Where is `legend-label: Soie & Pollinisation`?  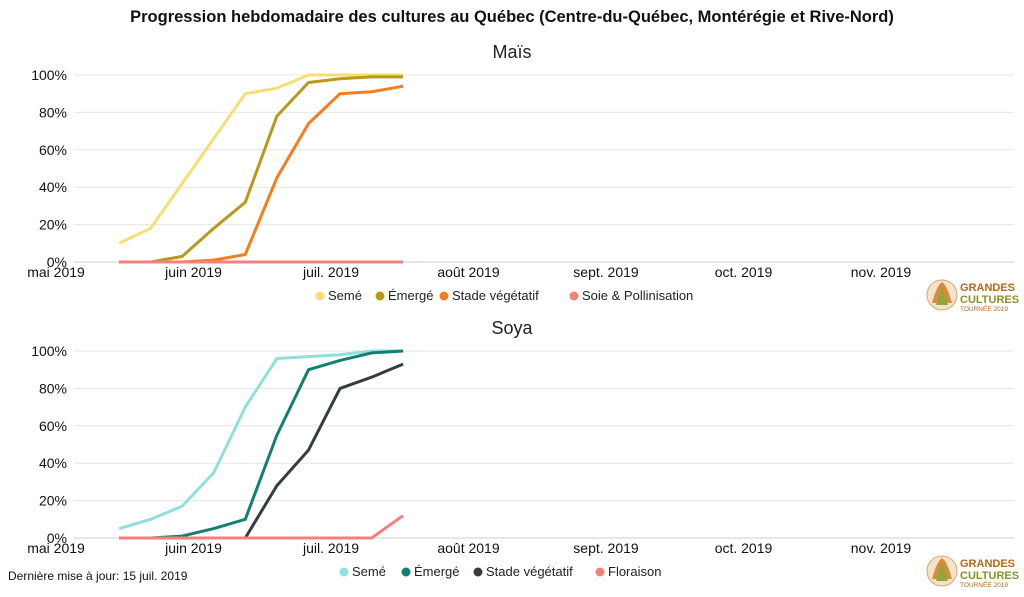
legend-label: Soie & Pollinisation is located at coordinates (637, 295).